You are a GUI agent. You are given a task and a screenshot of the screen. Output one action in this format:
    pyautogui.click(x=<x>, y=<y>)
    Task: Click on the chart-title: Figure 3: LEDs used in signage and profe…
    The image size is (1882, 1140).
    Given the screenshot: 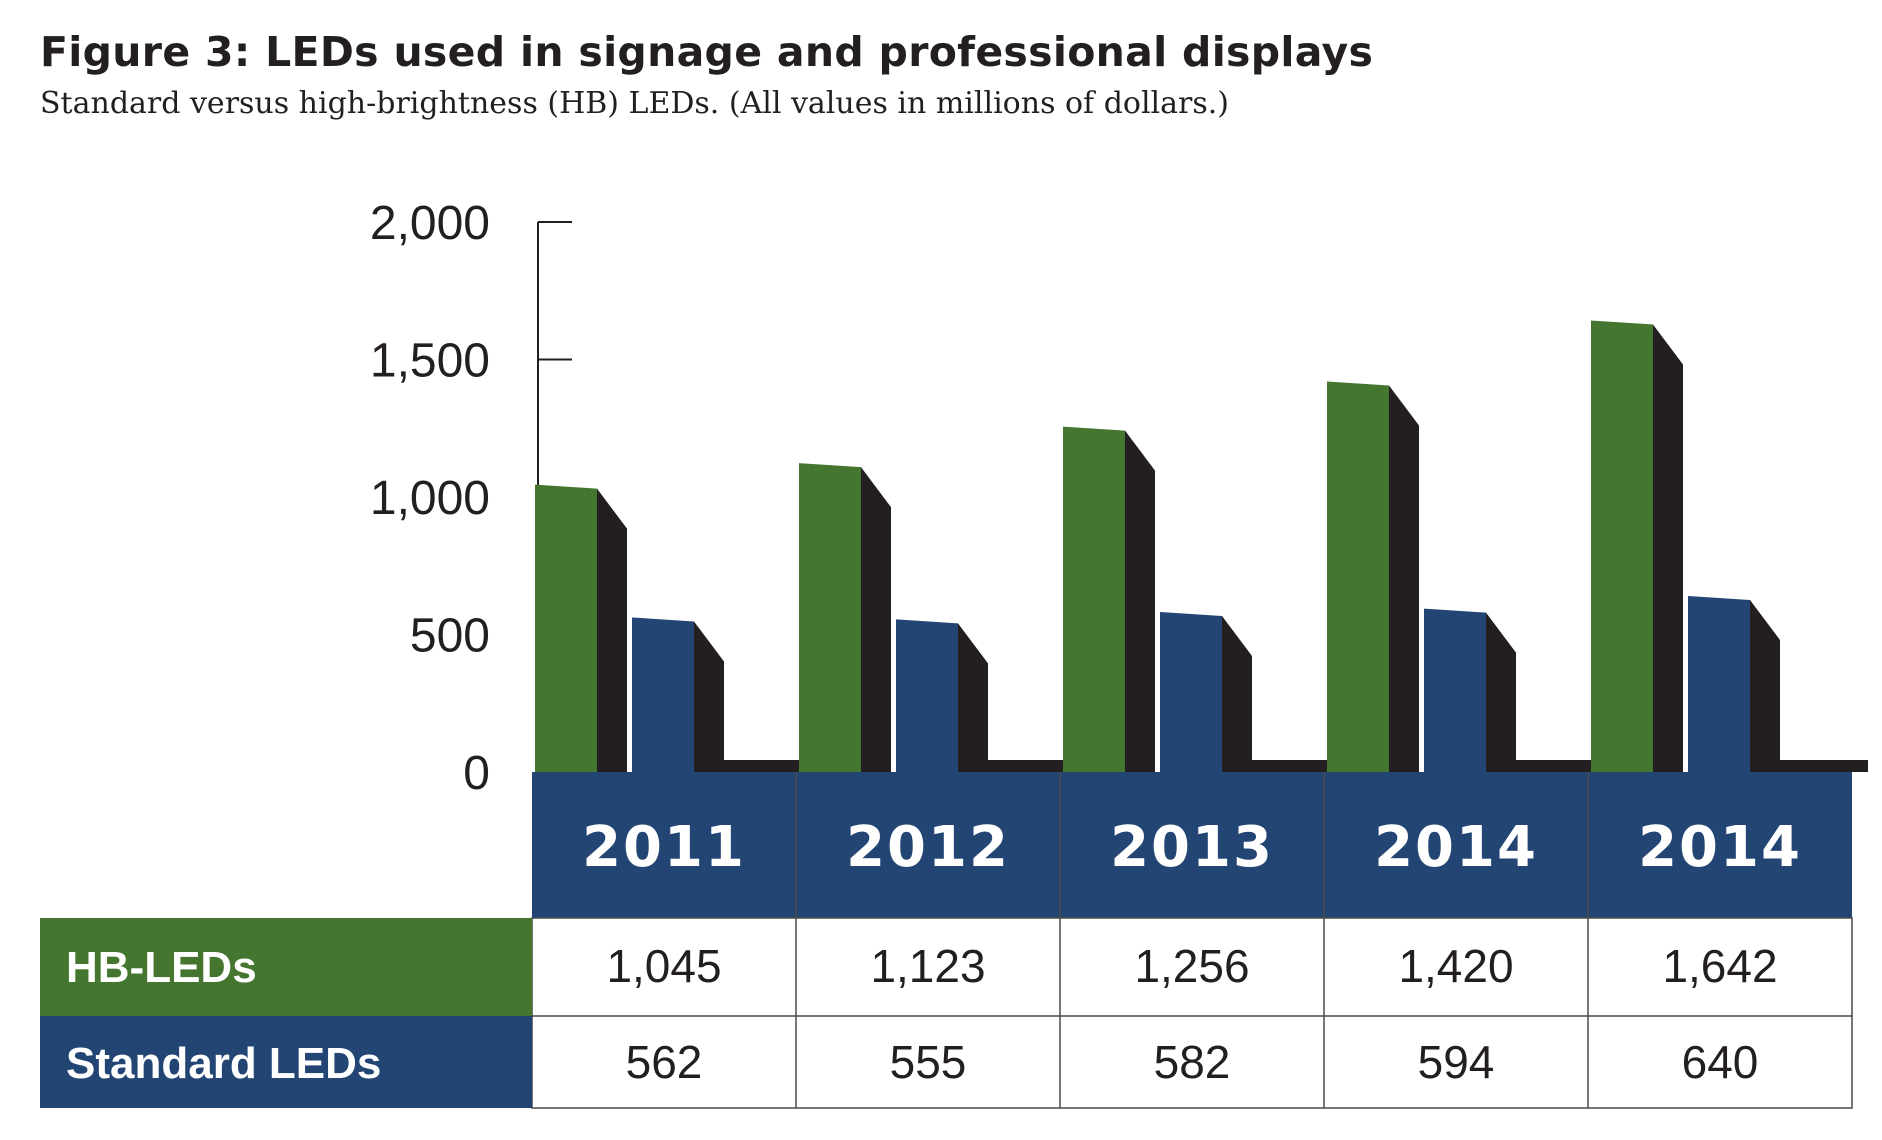 What is the action you would take?
    pyautogui.click(x=707, y=52)
    